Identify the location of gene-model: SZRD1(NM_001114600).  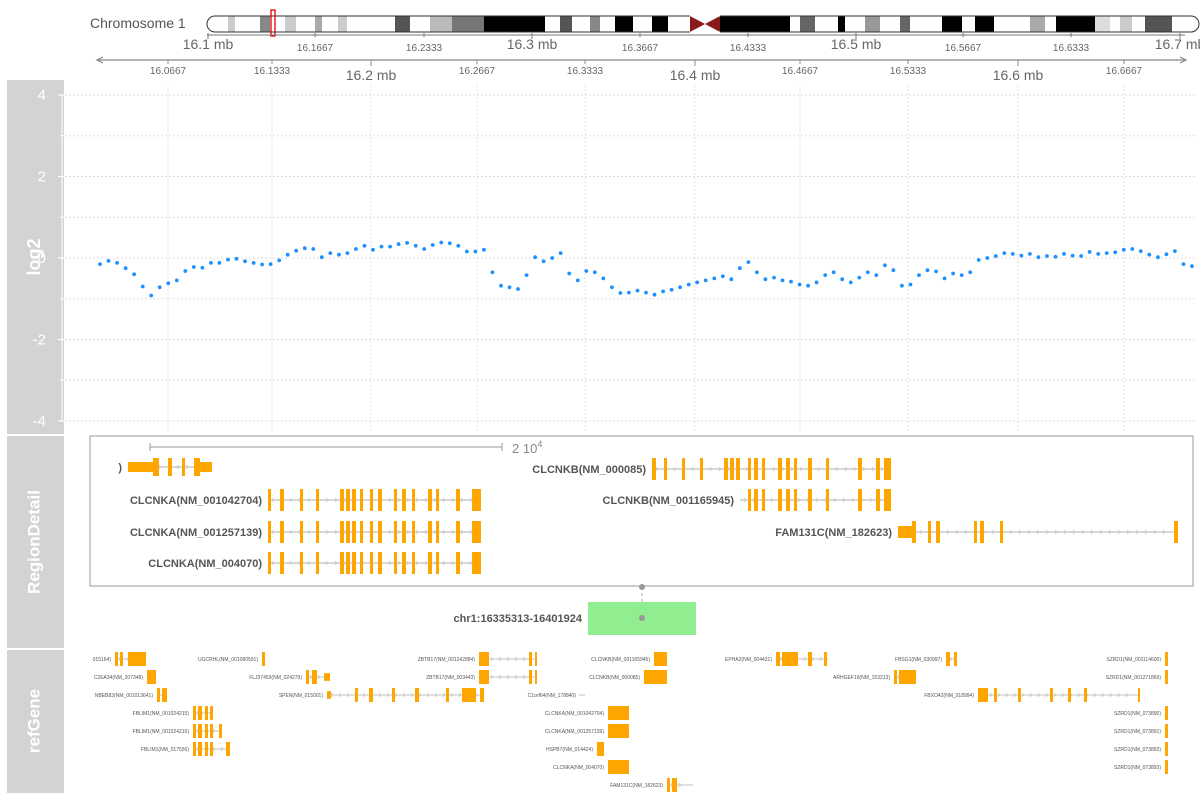
(1137, 659).